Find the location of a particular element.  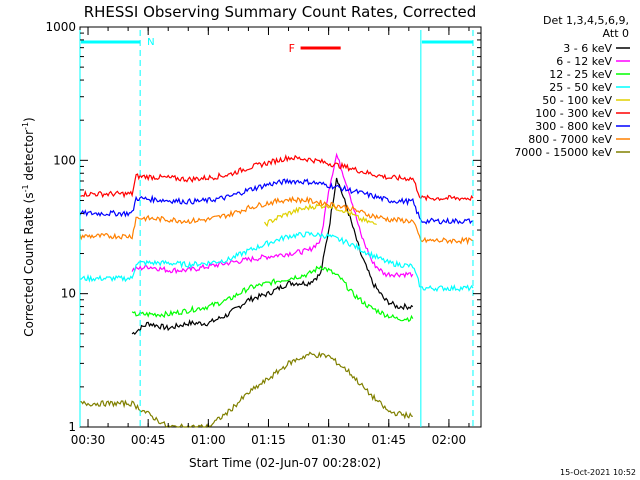

y-tick-label-1: 10 is located at coordinates (68, 294).